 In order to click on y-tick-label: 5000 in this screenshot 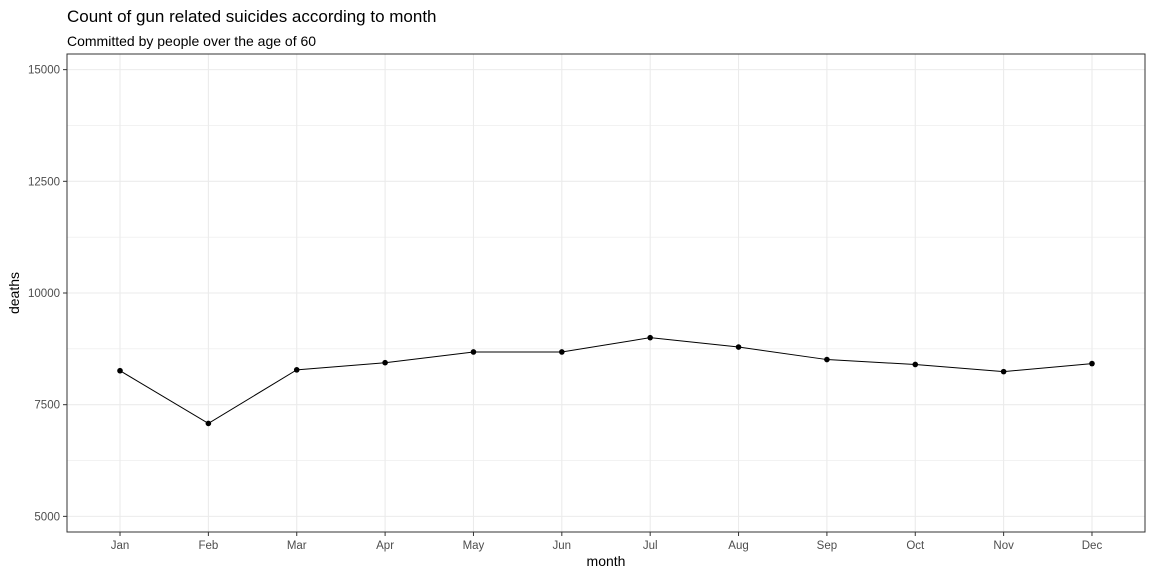, I will do `click(47, 517)`.